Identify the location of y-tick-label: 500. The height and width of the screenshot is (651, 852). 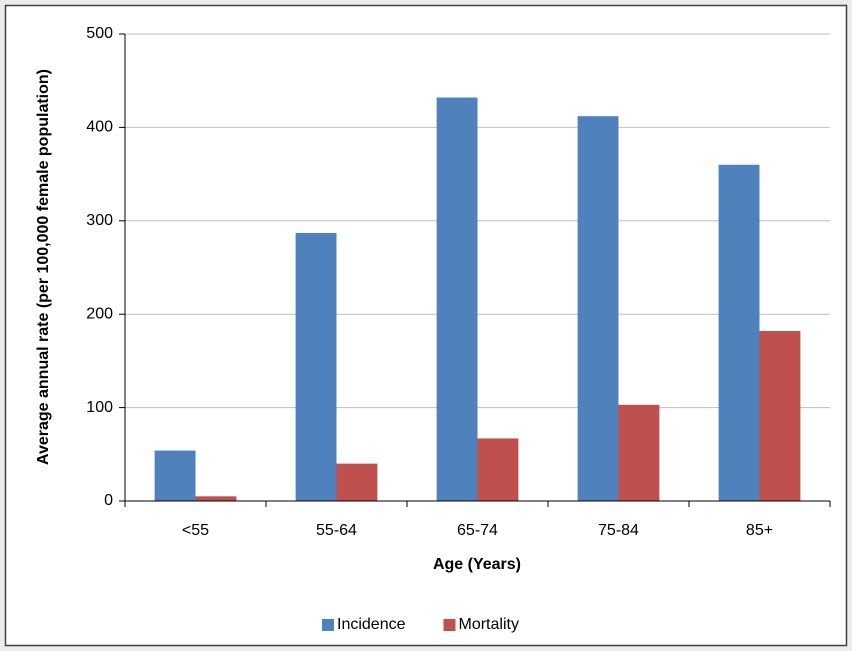
(99, 33).